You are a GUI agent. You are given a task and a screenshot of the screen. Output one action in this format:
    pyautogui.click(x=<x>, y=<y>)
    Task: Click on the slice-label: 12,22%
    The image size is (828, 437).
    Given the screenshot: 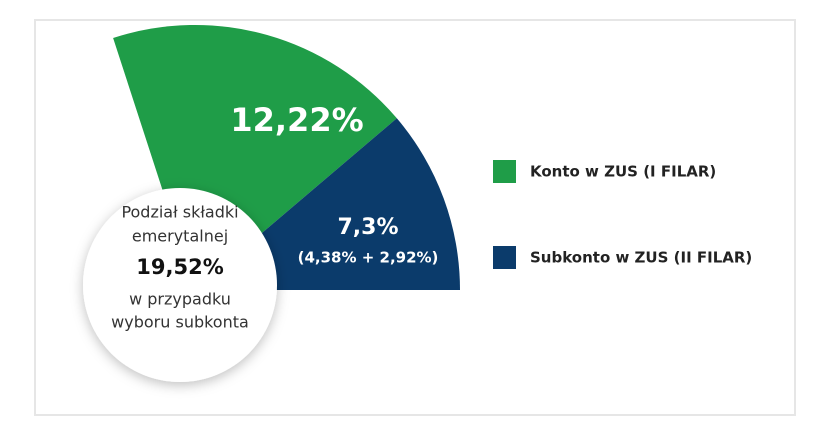 What is the action you would take?
    pyautogui.click(x=296, y=120)
    